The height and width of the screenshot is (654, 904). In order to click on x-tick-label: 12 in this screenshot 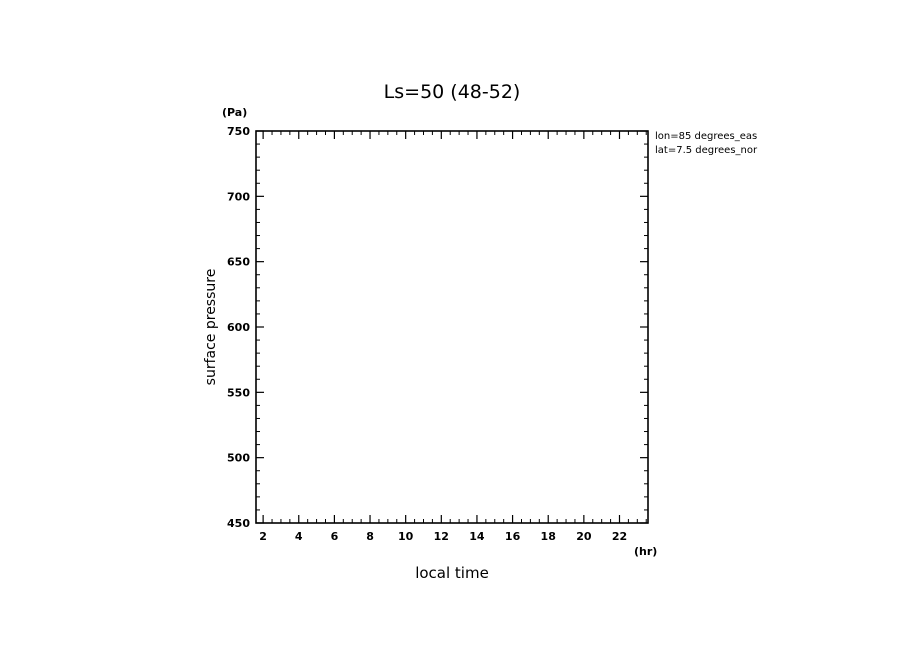, I will do `click(441, 536)`.